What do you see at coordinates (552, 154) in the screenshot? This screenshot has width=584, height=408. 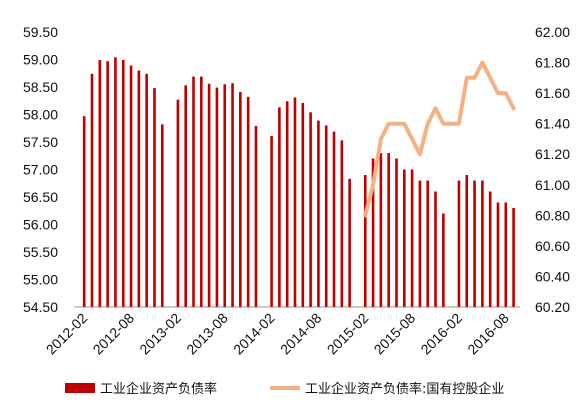 I see `right-tick-label: 61.20` at bounding box center [552, 154].